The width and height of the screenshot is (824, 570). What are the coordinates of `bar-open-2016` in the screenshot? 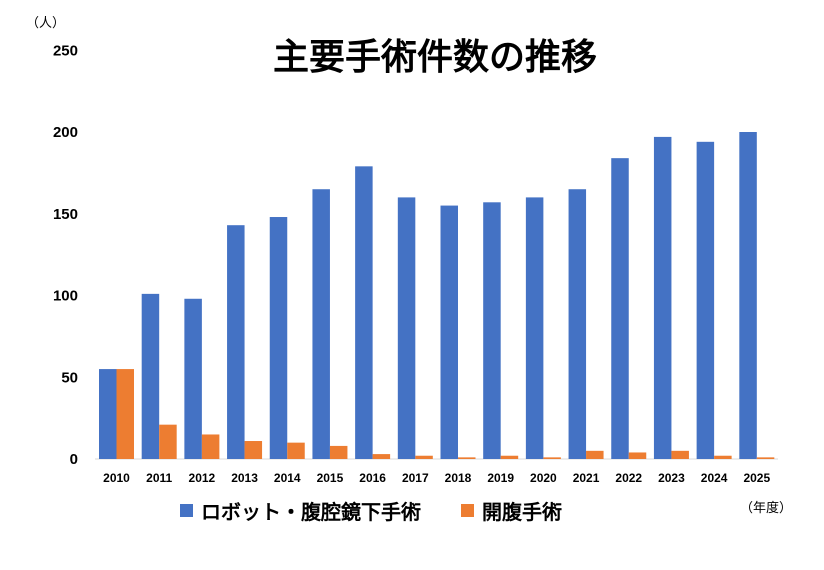 It's located at (381, 456).